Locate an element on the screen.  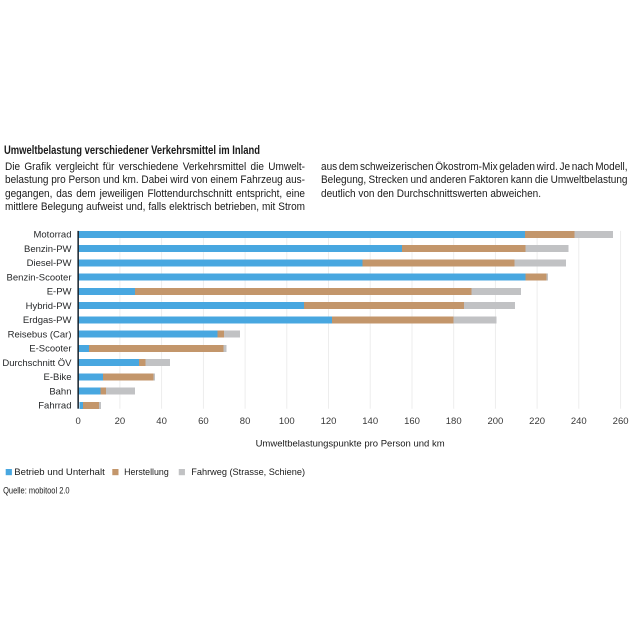
svg-text: Betrieb und Unterhalt is located at coordinates (59, 472).